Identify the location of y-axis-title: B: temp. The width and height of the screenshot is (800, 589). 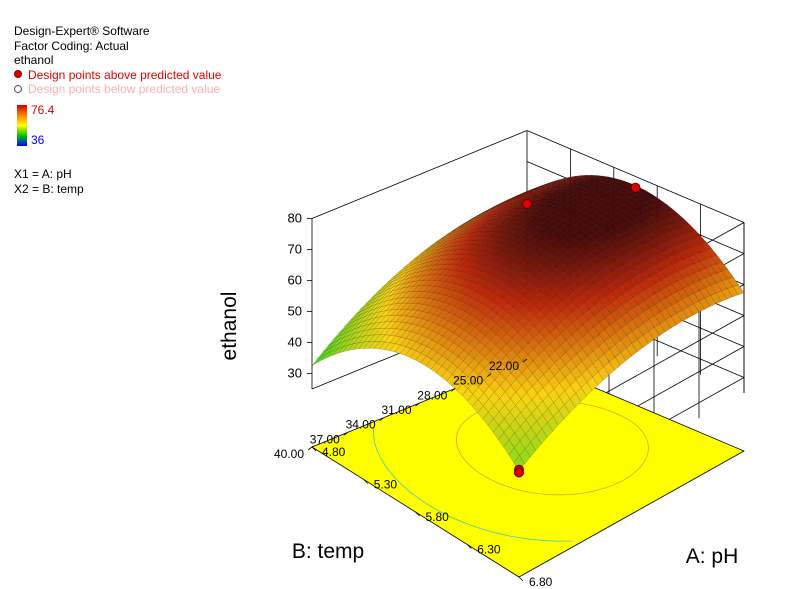
(328, 551).